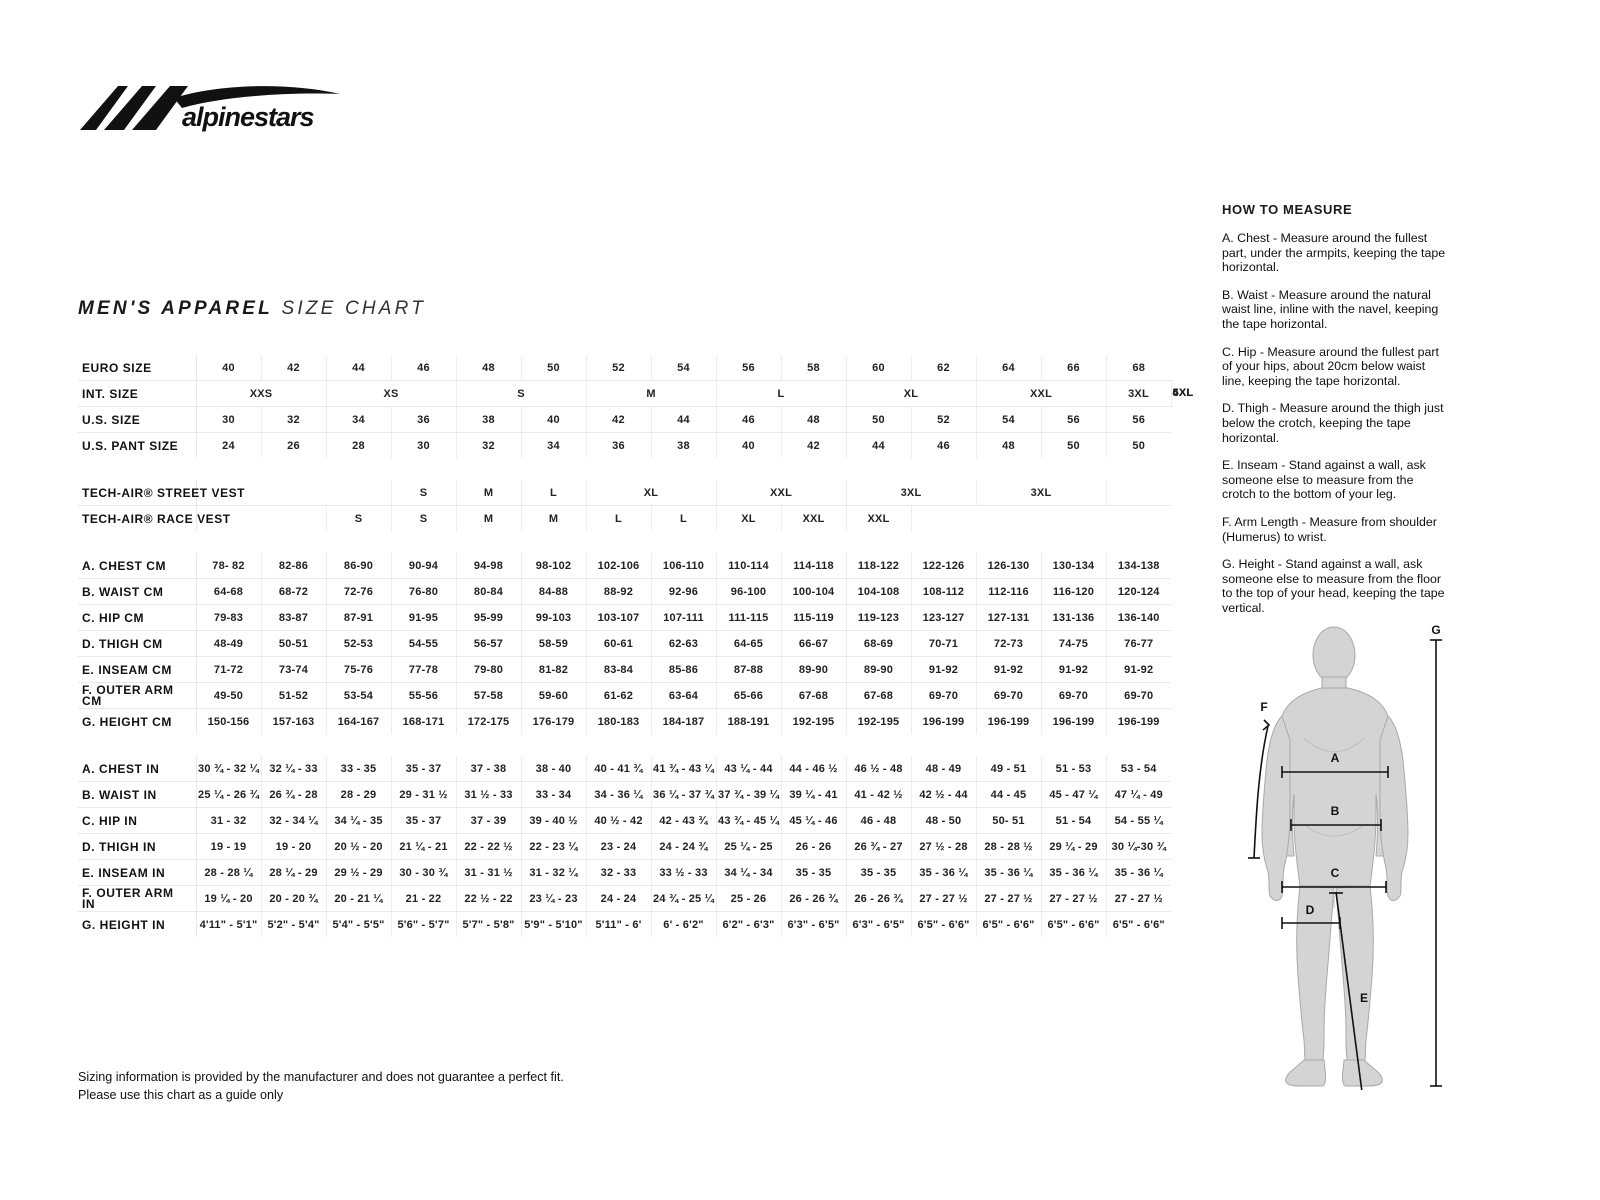 The height and width of the screenshot is (1200, 1600). I want to click on cell: 24 - 24, so click(619, 898).